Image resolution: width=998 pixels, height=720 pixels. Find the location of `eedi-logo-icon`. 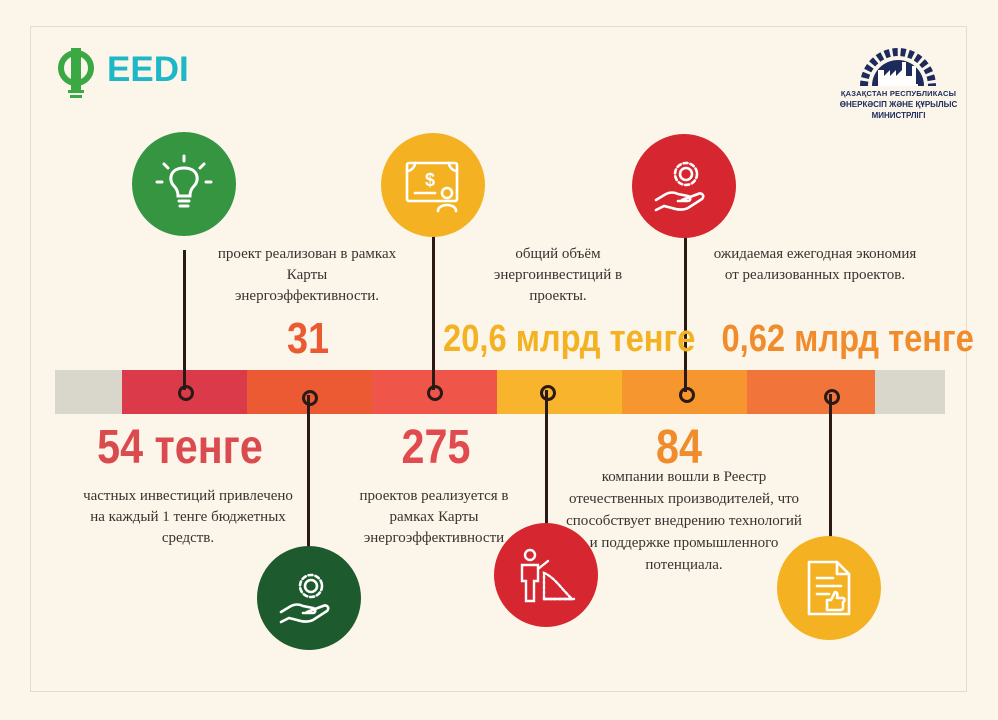

eedi-logo-icon is located at coordinates (76, 73).